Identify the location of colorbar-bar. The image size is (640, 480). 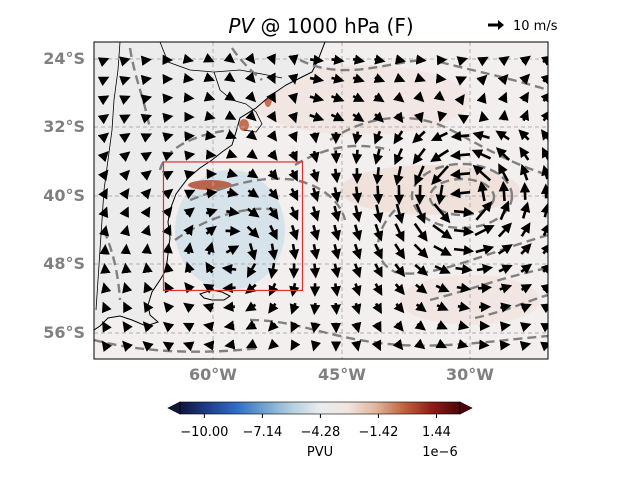
(320, 408).